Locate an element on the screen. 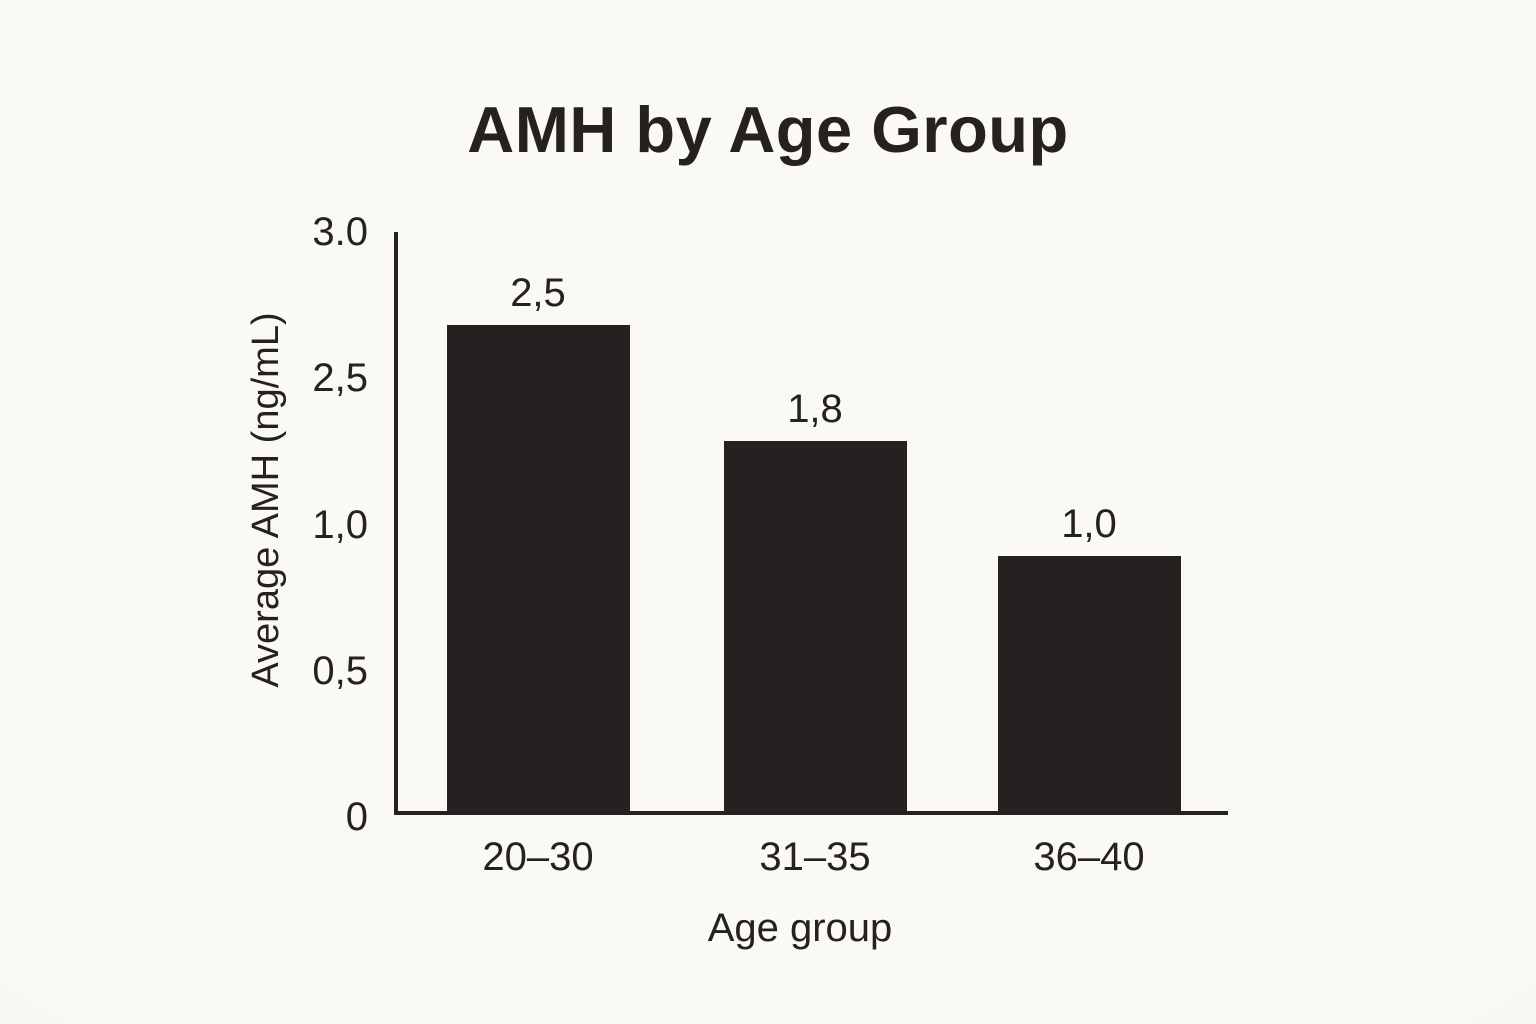  y-axis-line is located at coordinates (396, 523).